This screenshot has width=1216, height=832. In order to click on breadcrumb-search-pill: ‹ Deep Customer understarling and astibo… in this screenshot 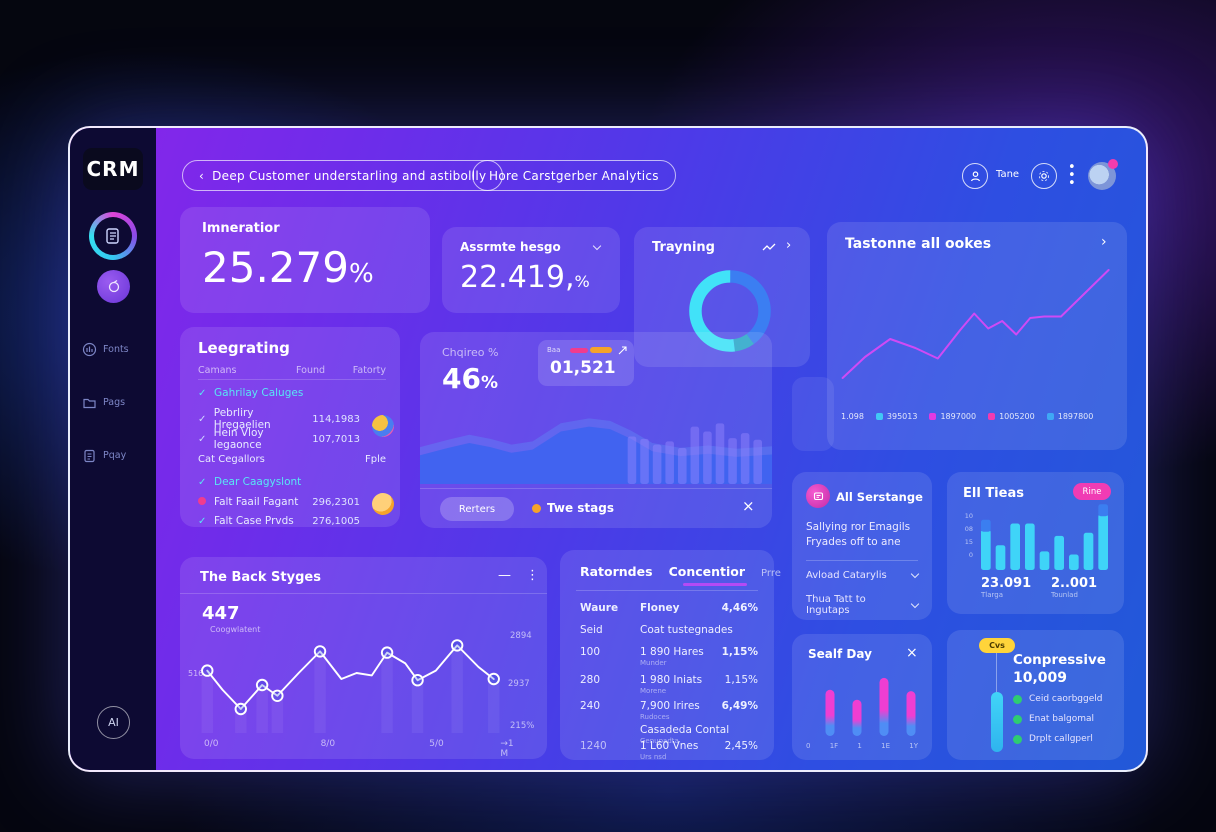, I will do `click(343, 175)`.